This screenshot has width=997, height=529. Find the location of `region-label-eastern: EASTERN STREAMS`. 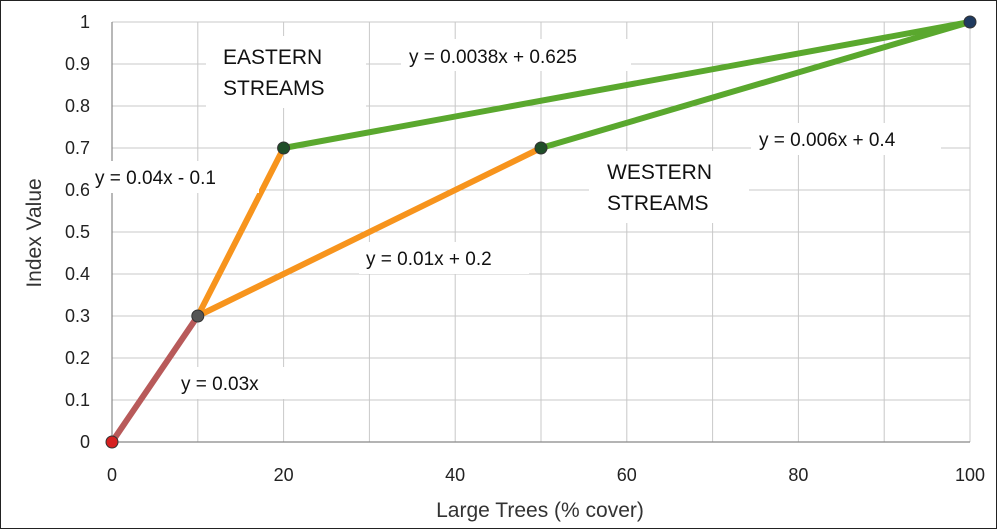

region-label-eastern: EASTERN STREAMS is located at coordinates (286, 72).